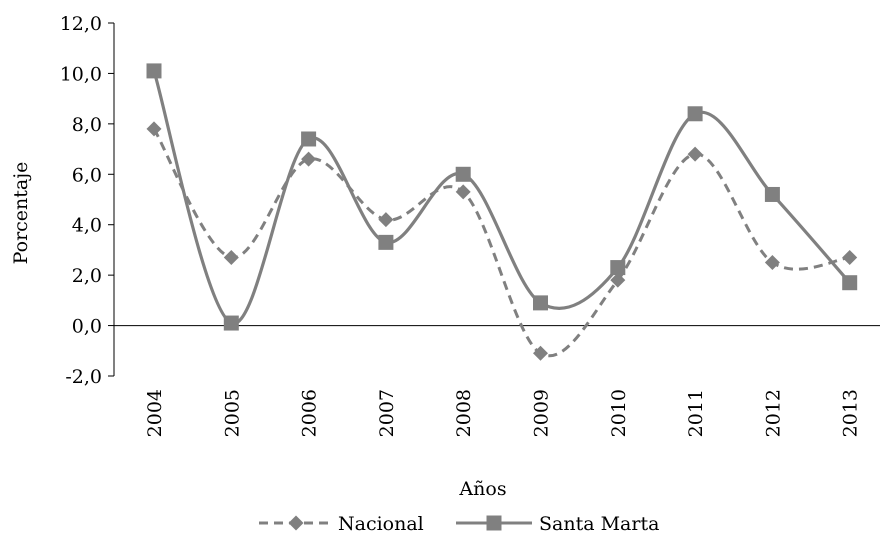  What do you see at coordinates (851, 413) in the screenshot?
I see `x-tick-label: 2013` at bounding box center [851, 413].